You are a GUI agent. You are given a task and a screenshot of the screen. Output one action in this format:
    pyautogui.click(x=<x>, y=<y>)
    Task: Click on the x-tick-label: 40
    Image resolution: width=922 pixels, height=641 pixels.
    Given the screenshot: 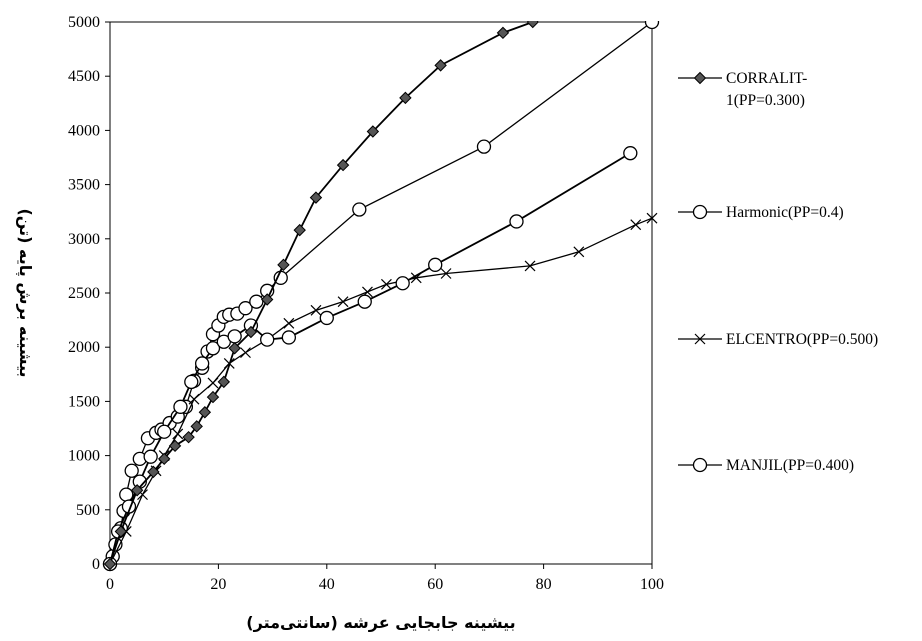 What is the action you would take?
    pyautogui.click(x=327, y=584)
    